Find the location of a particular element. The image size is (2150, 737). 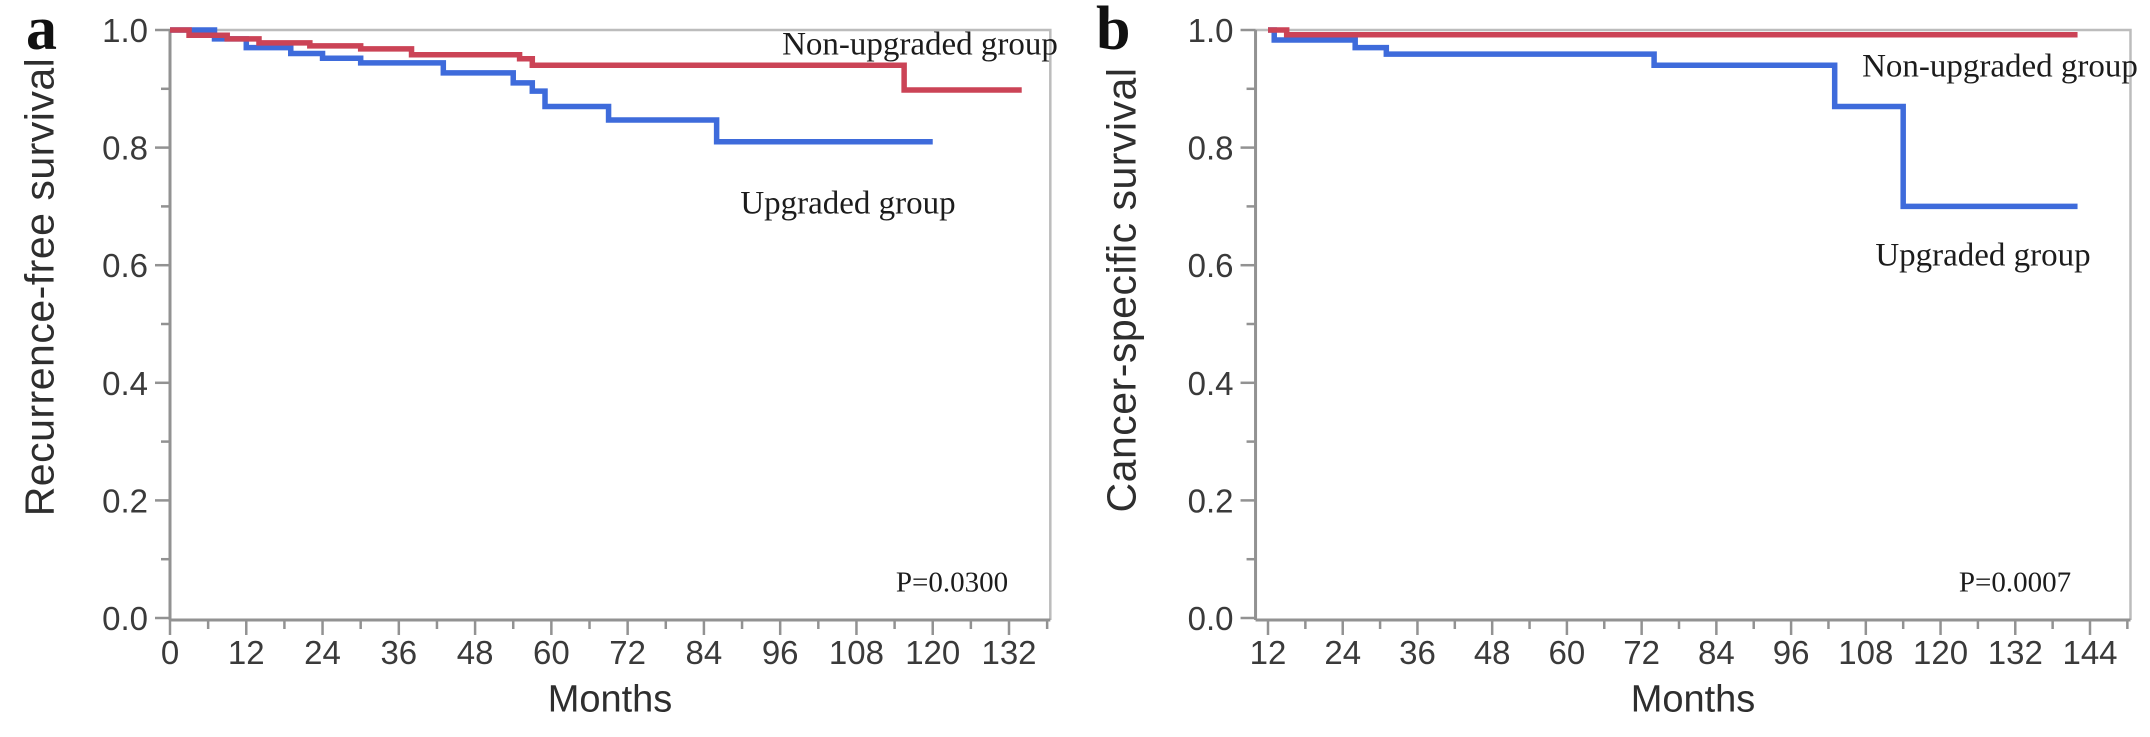

tick-label: 0 is located at coordinates (170, 652).